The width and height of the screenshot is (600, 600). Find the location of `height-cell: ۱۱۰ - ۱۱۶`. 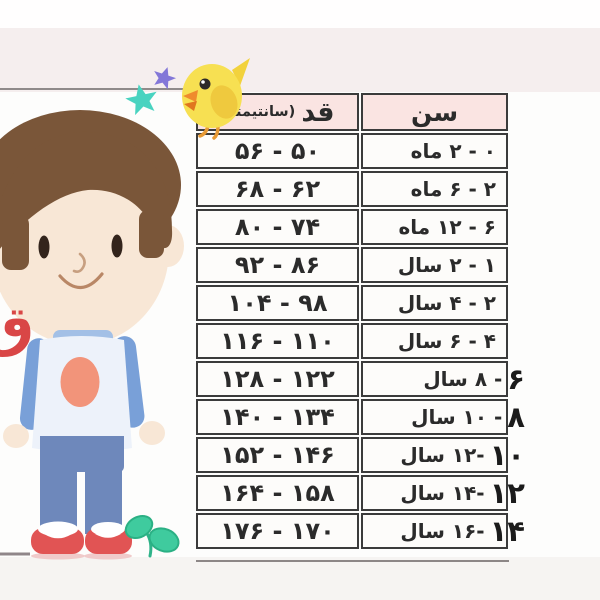

height-cell: ۱۱۰ - ۱۱۶ is located at coordinates (277, 341).